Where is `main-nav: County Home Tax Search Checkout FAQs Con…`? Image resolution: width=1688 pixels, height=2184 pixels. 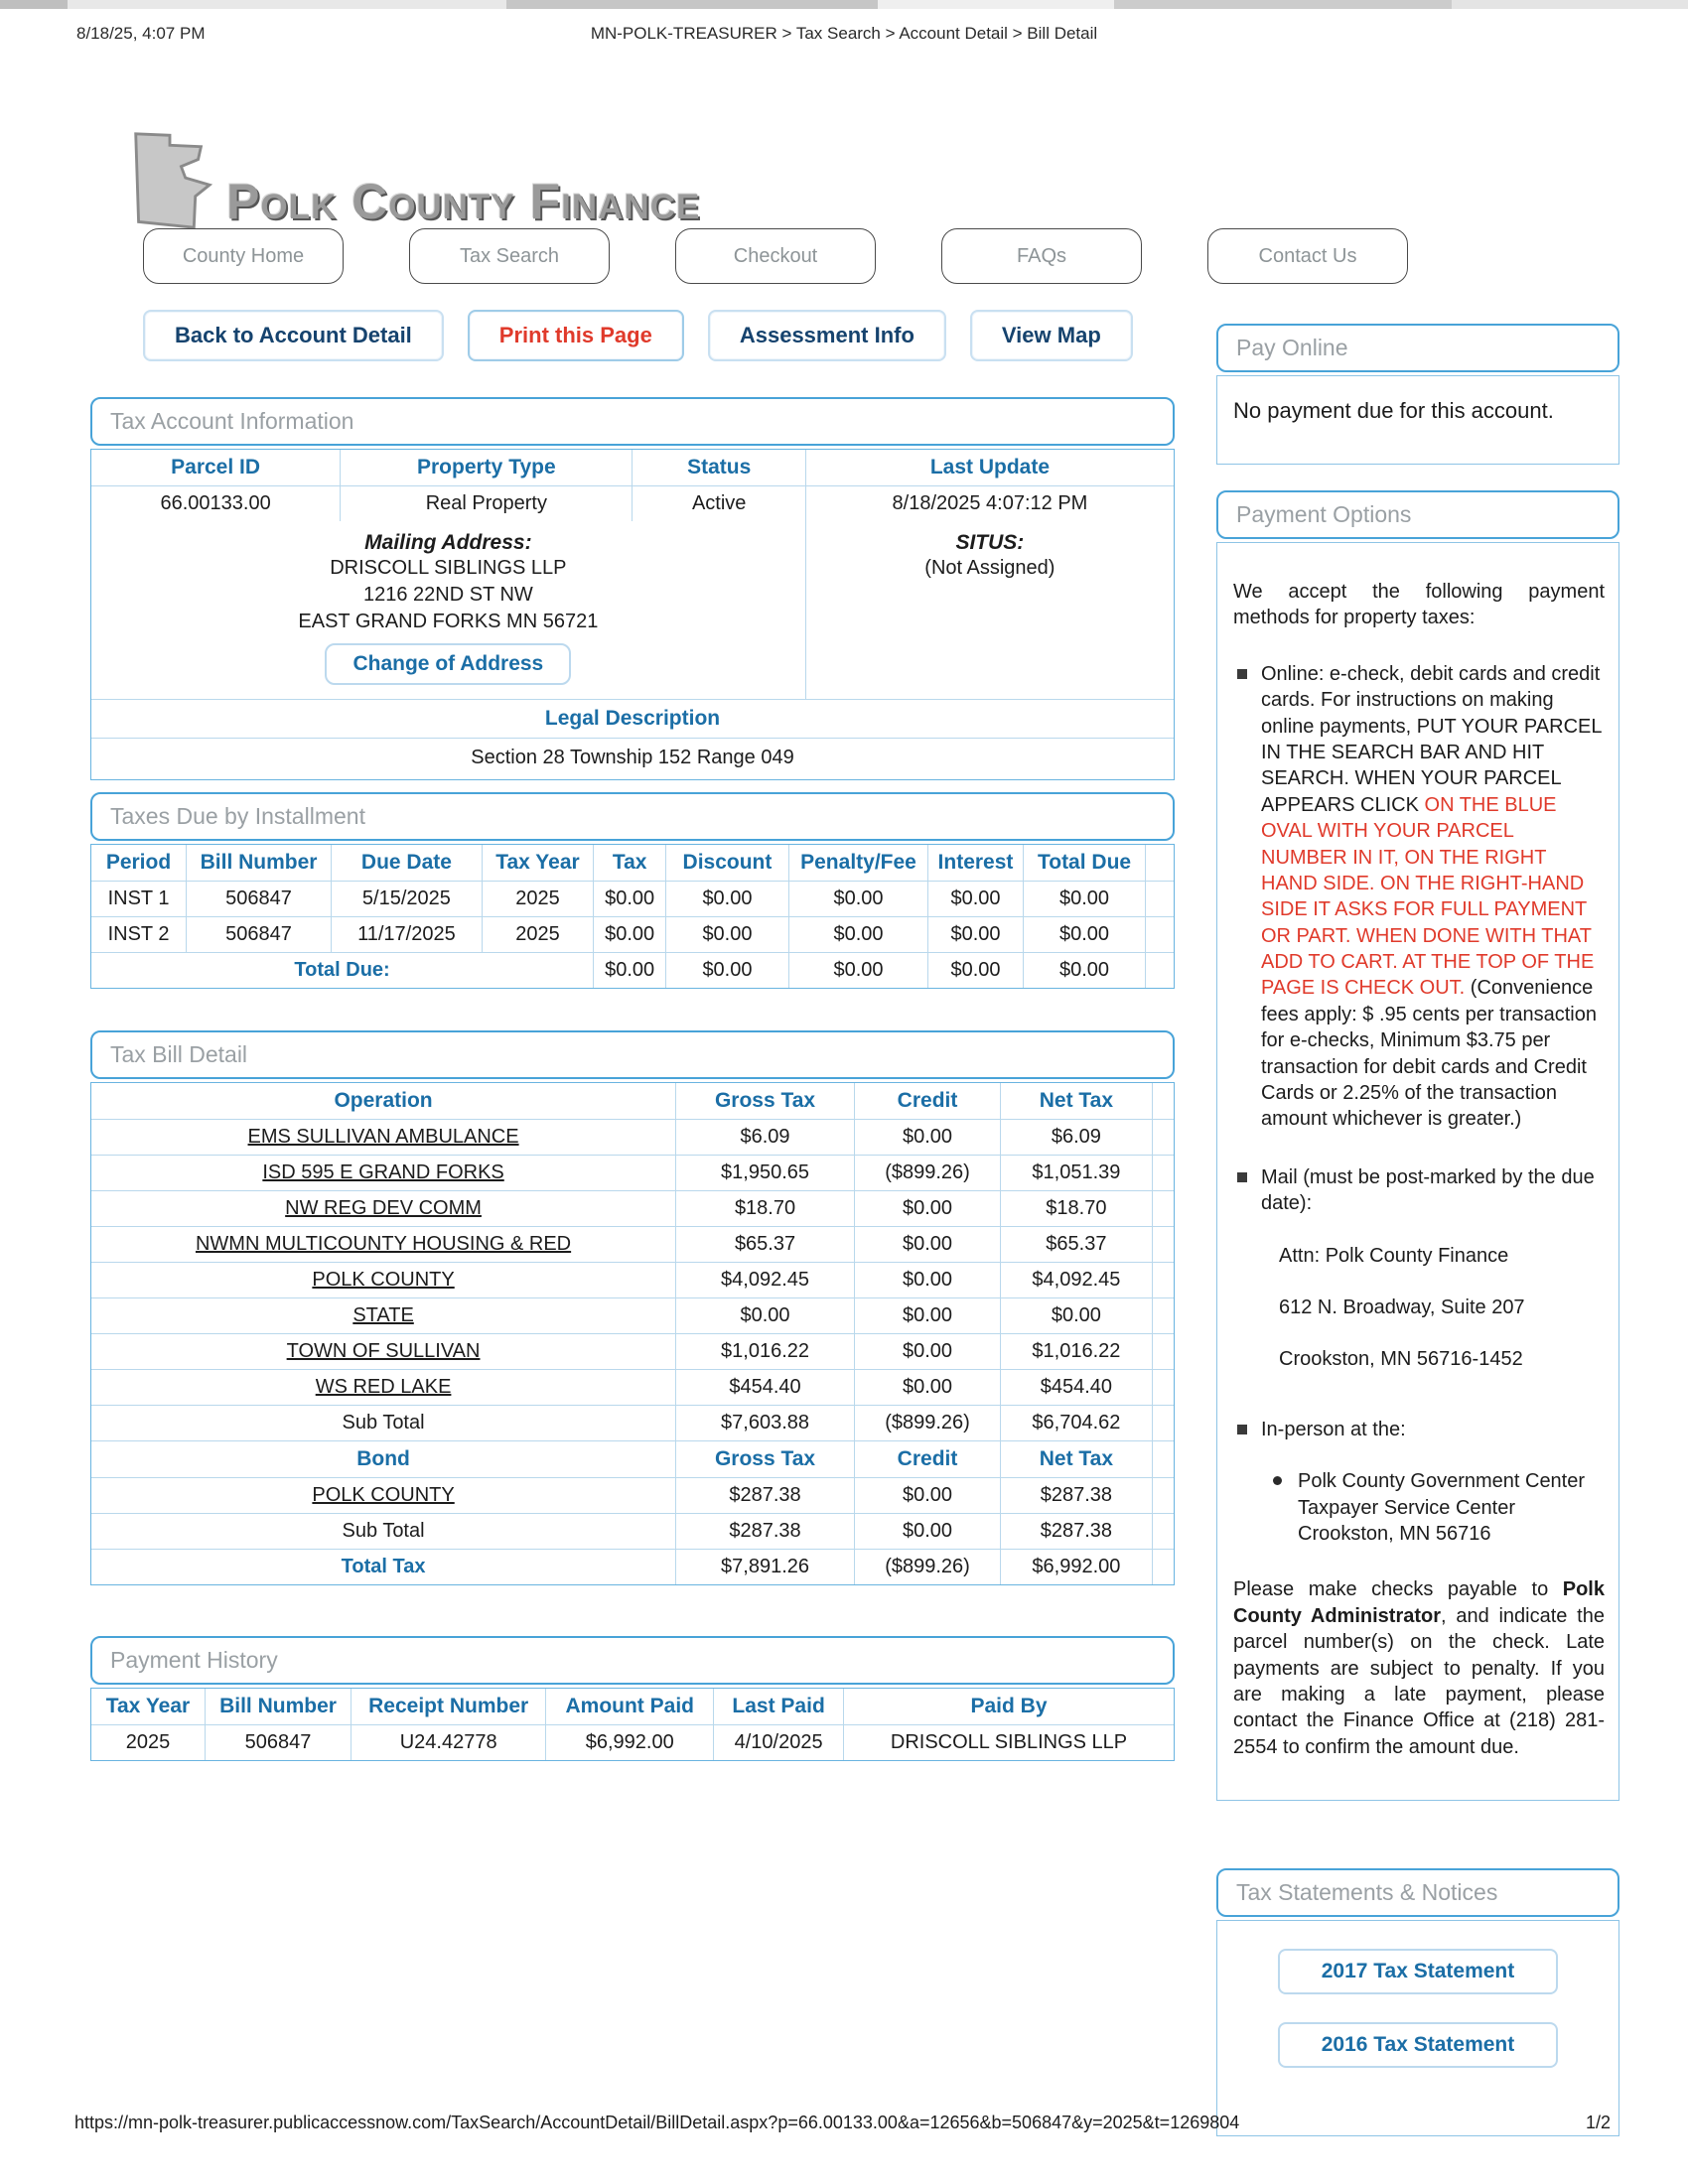 main-nav: County Home Tax Search Checkout FAQs Con… is located at coordinates (775, 256).